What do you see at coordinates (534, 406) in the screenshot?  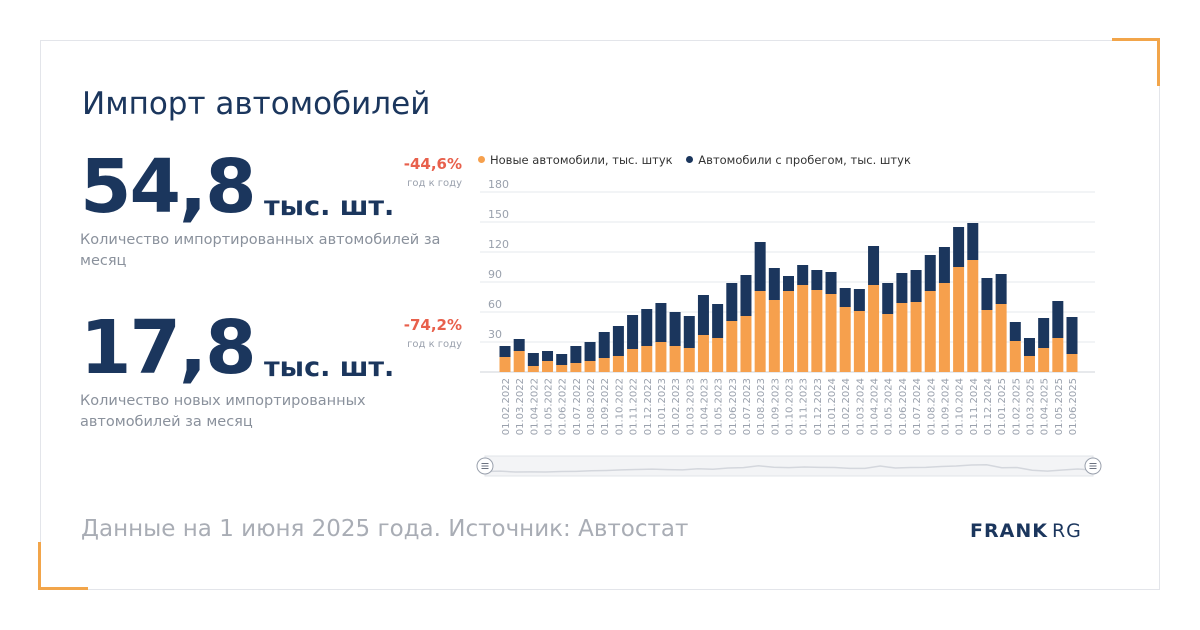 I see `x-tick-label: 01.04.2022` at bounding box center [534, 406].